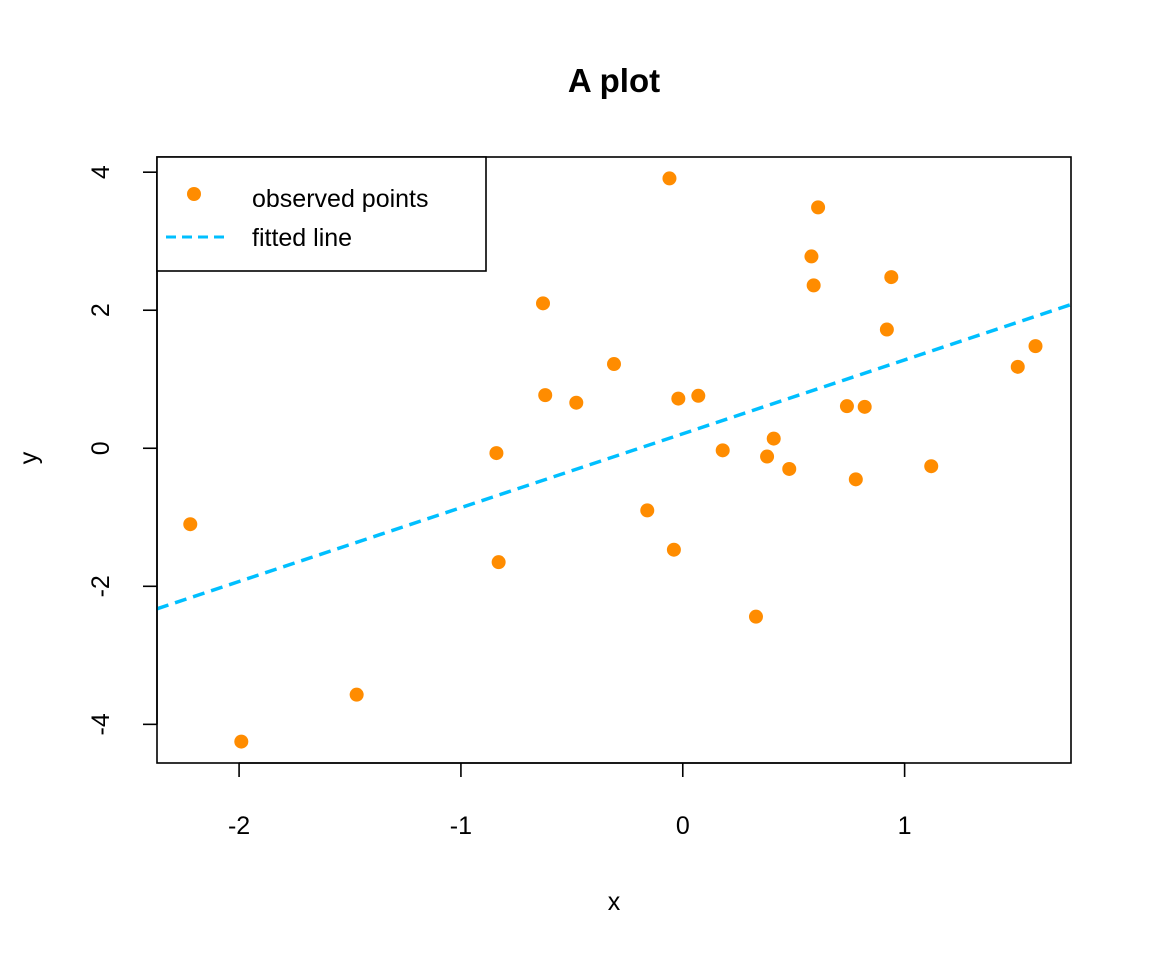 The image size is (1152, 960). I want to click on x-tick-label: 1, so click(905, 826).